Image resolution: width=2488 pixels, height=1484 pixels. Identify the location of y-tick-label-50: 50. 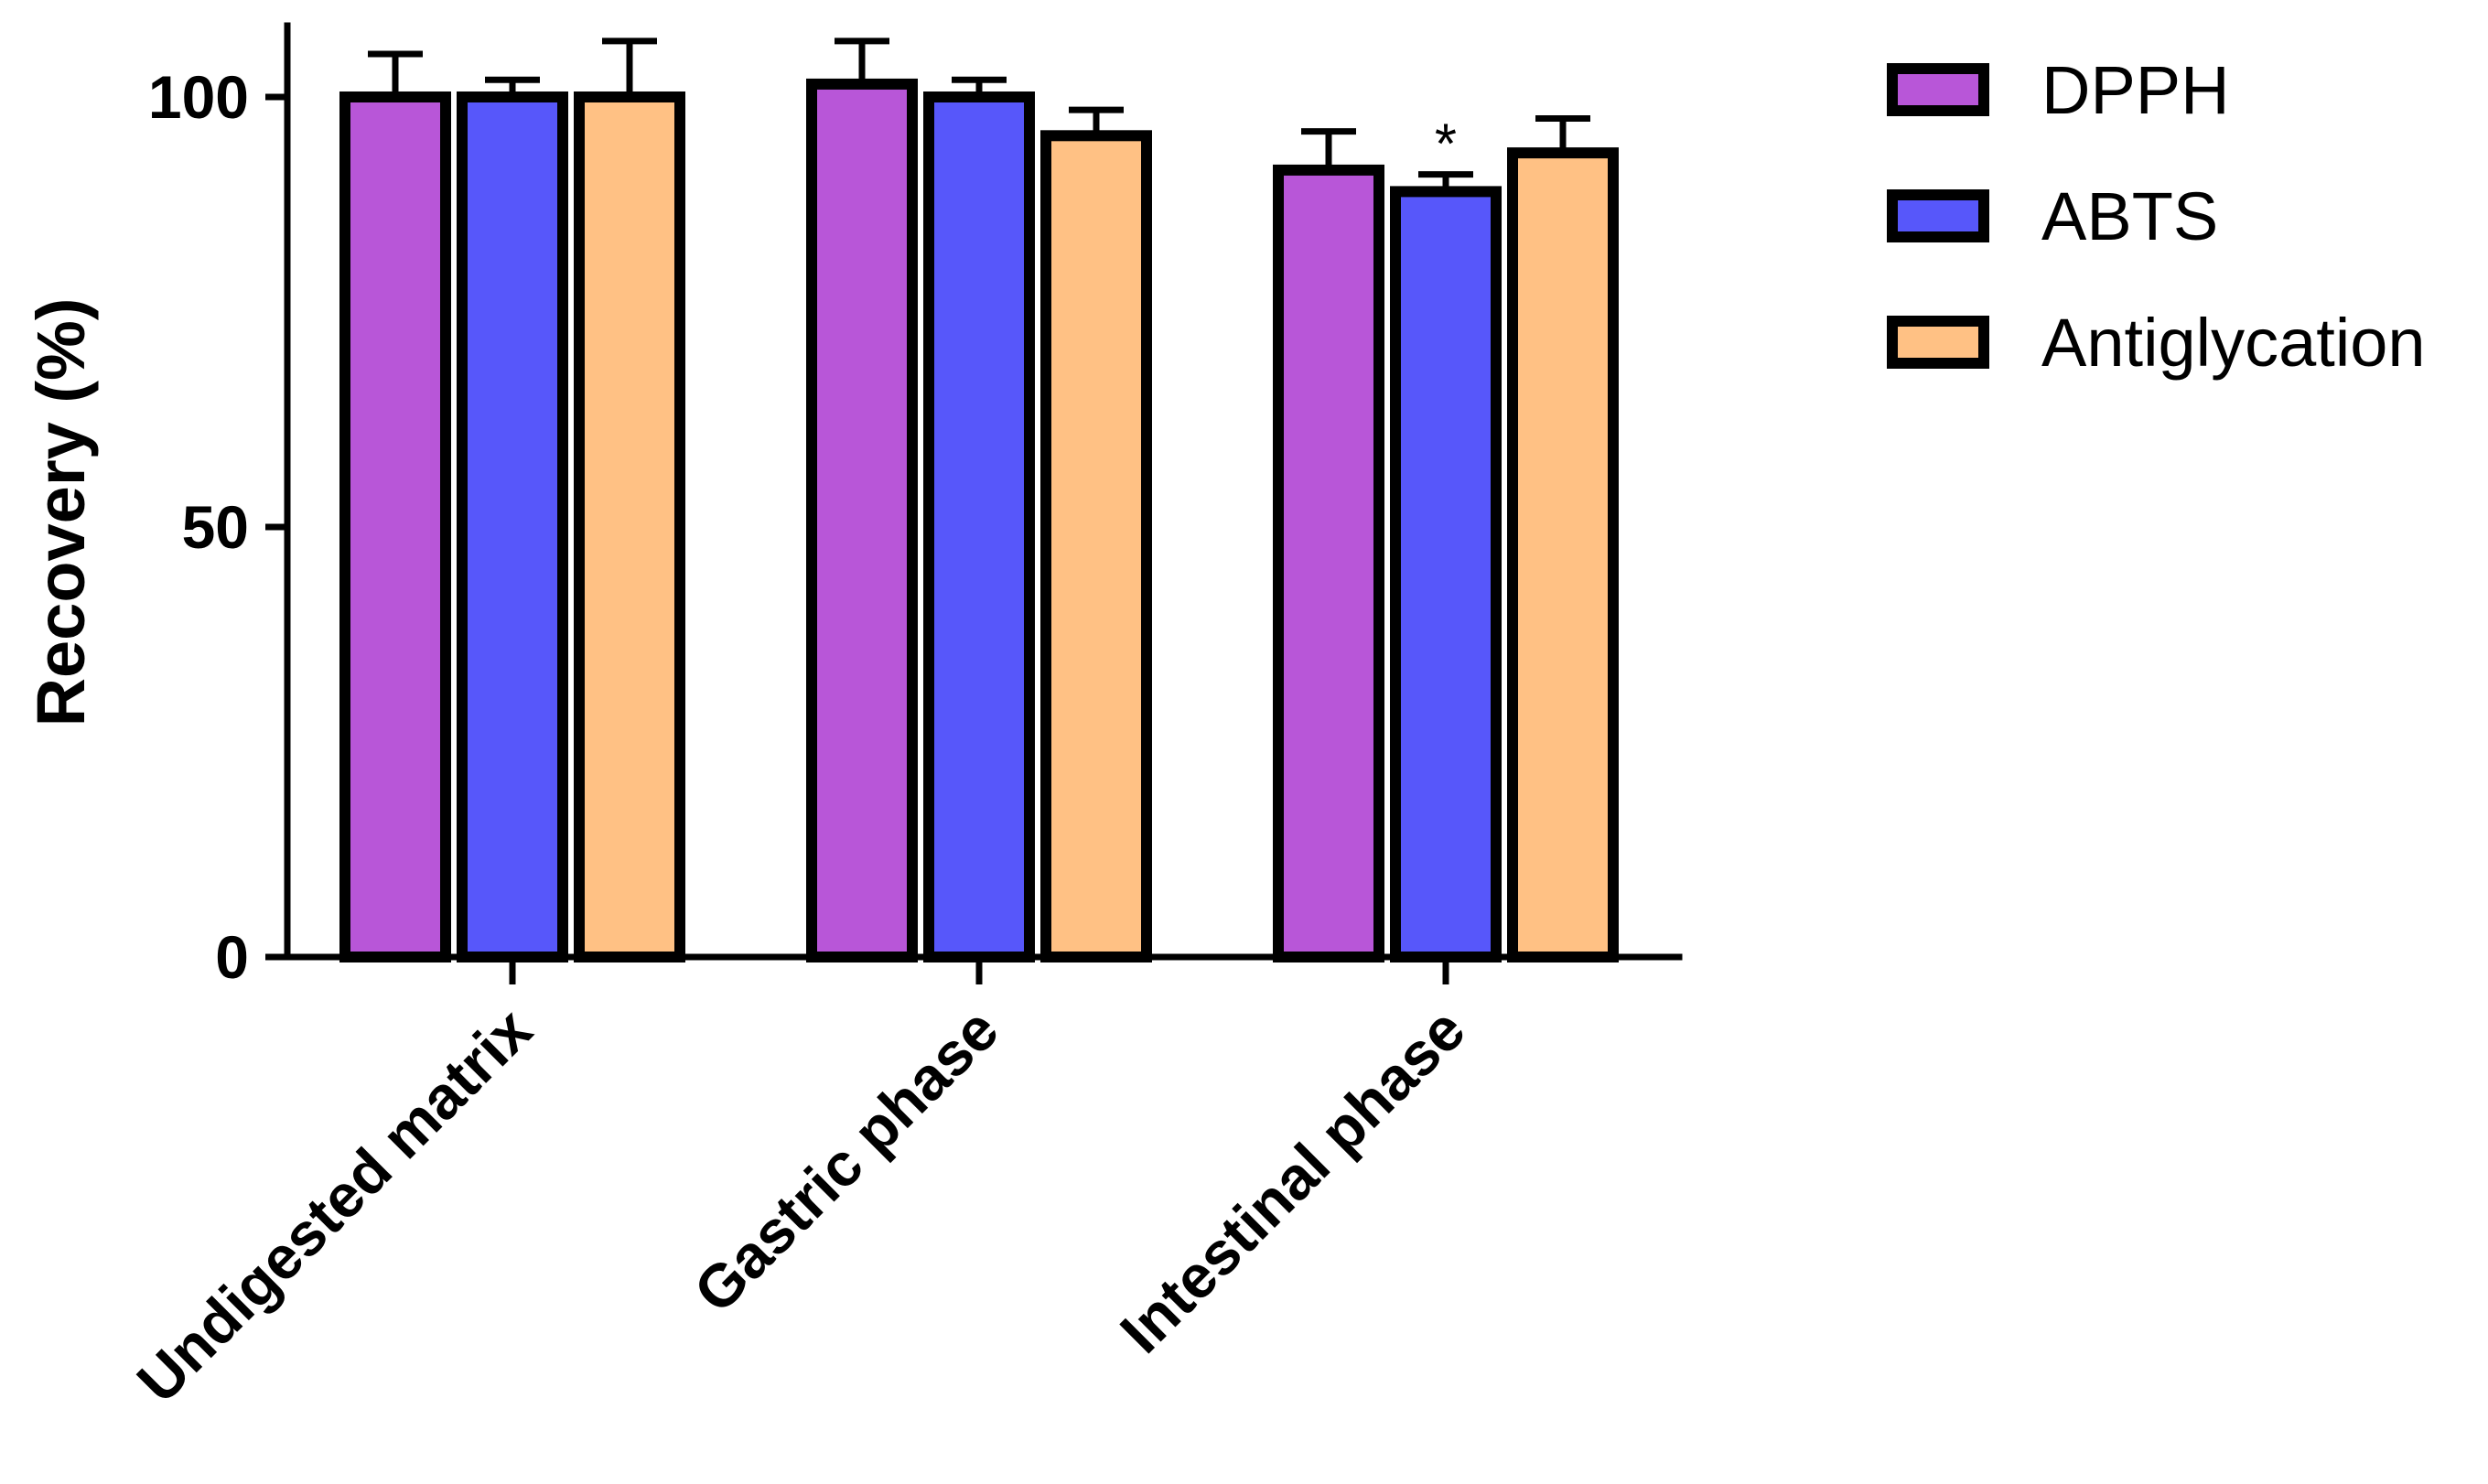
(216, 527).